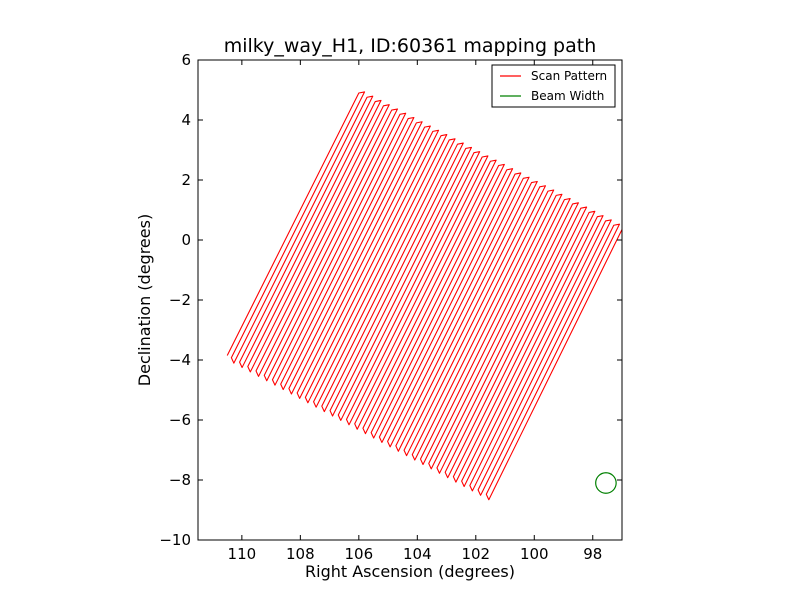 This screenshot has height=604, width=800. I want to click on chart-title: milky_way_H1, ID:60361 mapping path, so click(410, 46).